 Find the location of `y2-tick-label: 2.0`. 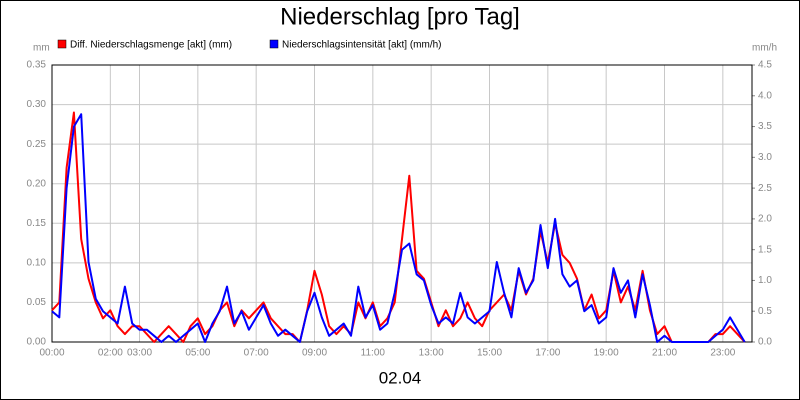

y2-tick-label: 2.0 is located at coordinates (765, 219).